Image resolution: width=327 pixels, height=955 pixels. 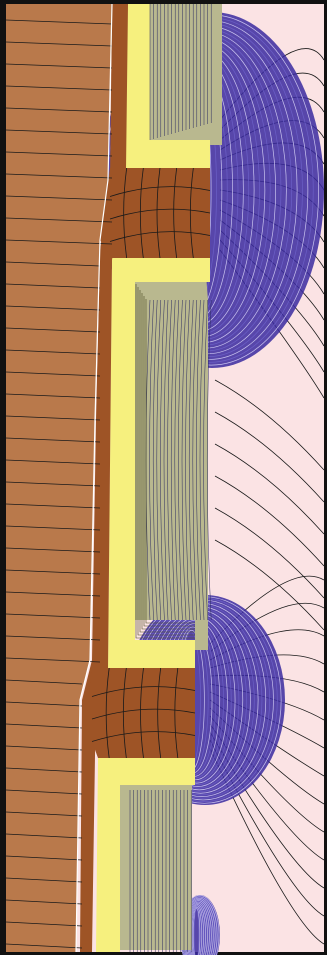 What do you see at coordinates (161, 86) in the screenshot?
I see `upper-insulation-layer` at bounding box center [161, 86].